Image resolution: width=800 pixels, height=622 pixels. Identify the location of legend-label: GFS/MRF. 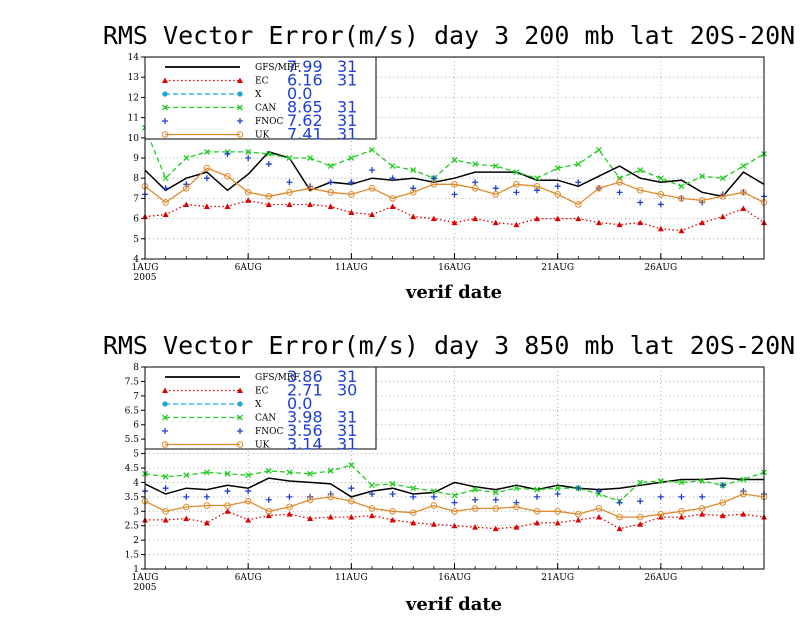
(277, 378).